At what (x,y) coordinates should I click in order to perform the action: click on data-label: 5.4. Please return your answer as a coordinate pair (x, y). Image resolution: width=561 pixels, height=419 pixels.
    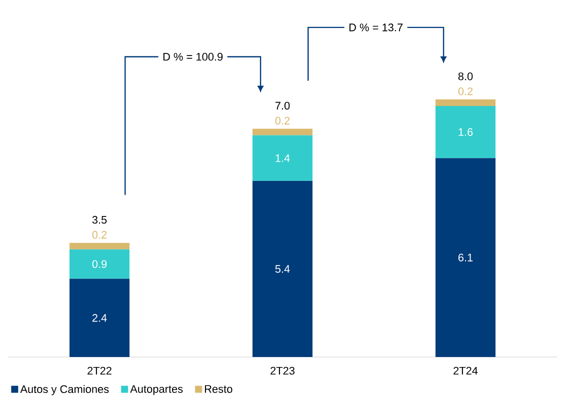
    Looking at the image, I should click on (282, 269).